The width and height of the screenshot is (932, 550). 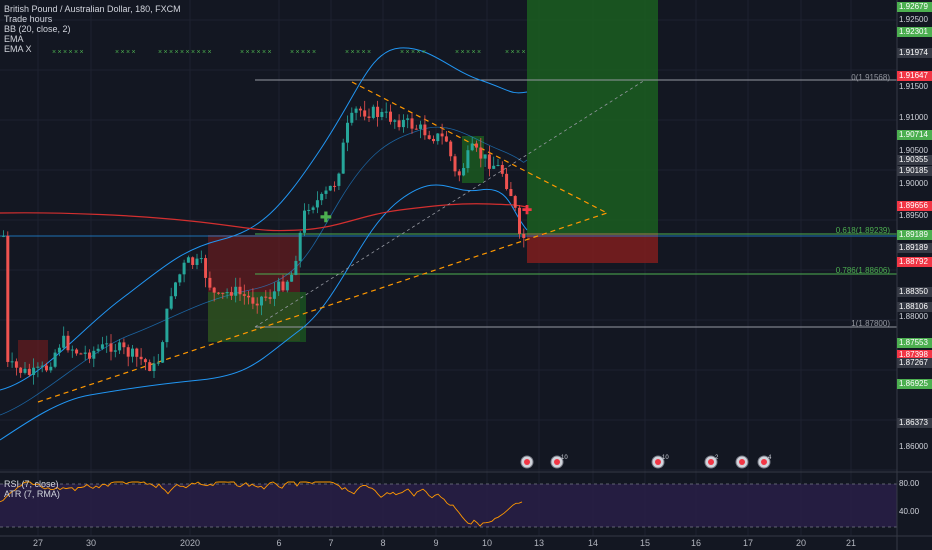 I want to click on indicator-ema-x: EMA X, so click(x=18, y=49).